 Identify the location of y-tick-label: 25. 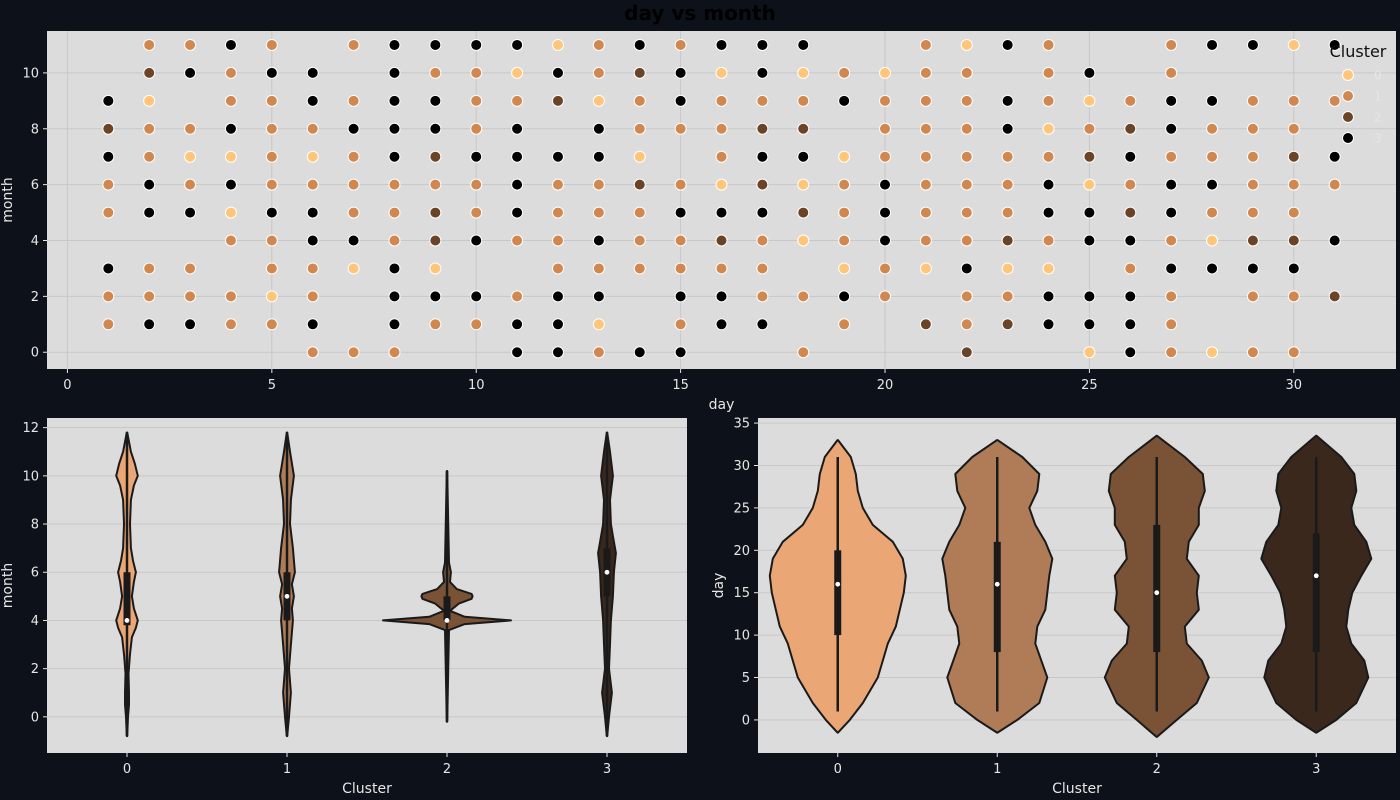
(741, 508).